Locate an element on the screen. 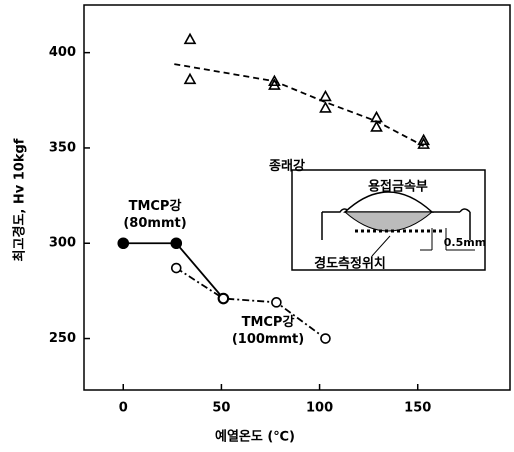 The height and width of the screenshot is (452, 514). inset-label: 경도측정위치 is located at coordinates (350, 264).